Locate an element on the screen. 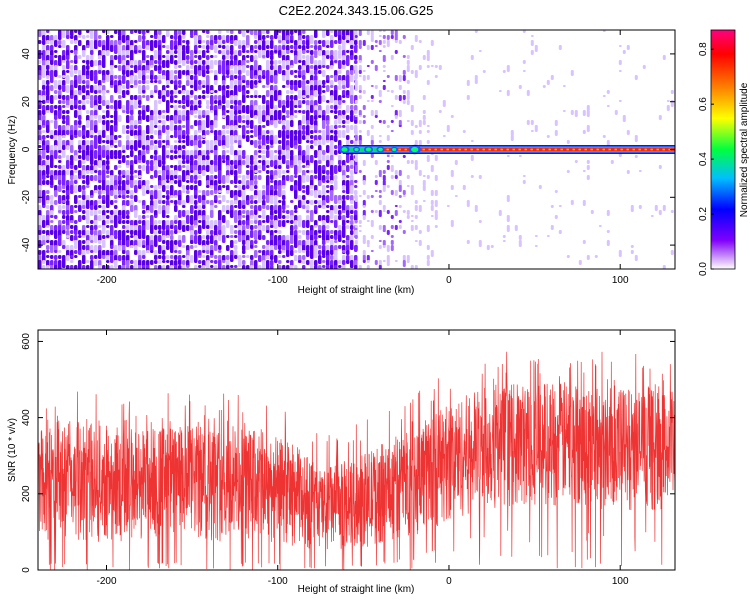 Image resolution: width=750 pixels, height=600 pixels. colorbar-tick-label: 0.0 is located at coordinates (703, 269).